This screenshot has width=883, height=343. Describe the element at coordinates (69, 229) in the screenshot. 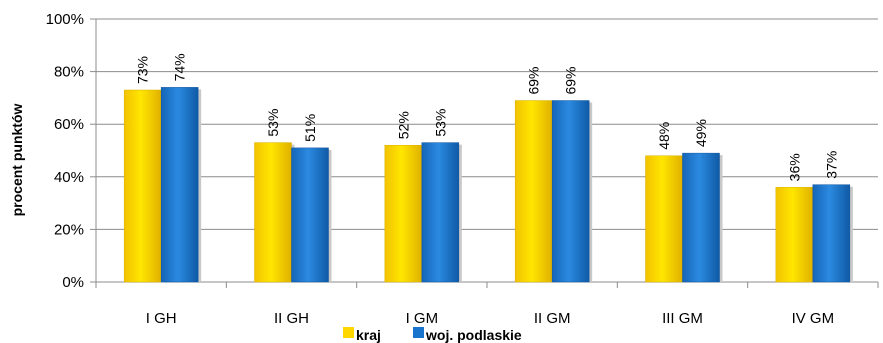

I see `y-tick-label: 20%` at that location.